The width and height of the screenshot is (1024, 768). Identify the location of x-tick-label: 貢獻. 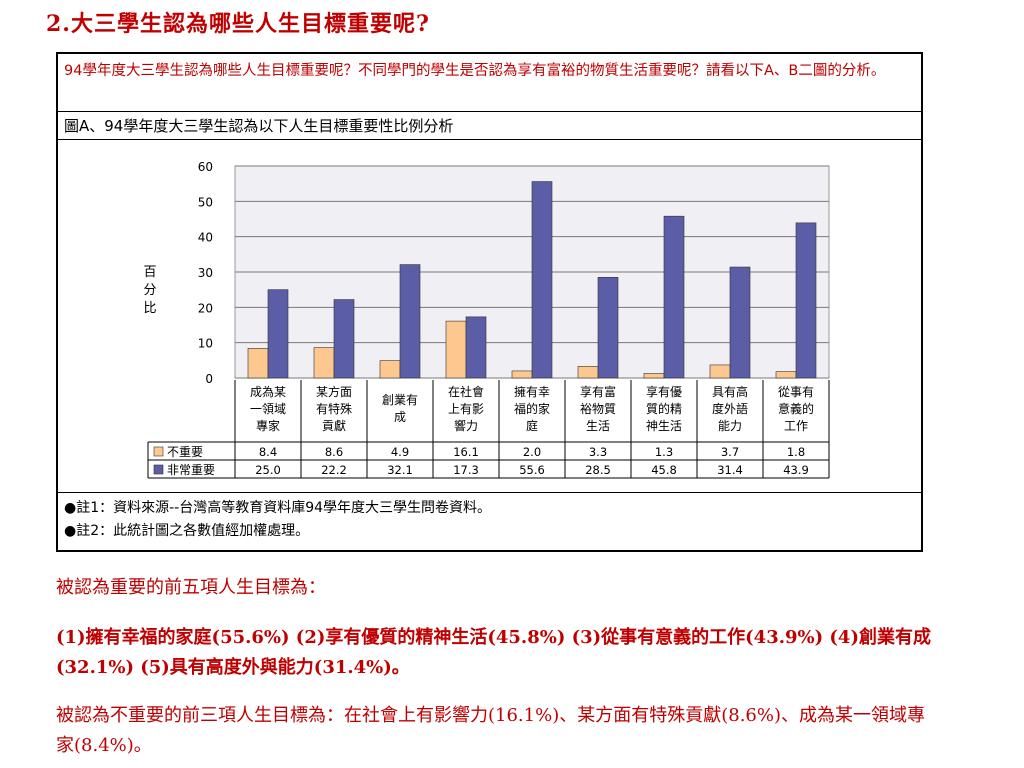
(334, 425).